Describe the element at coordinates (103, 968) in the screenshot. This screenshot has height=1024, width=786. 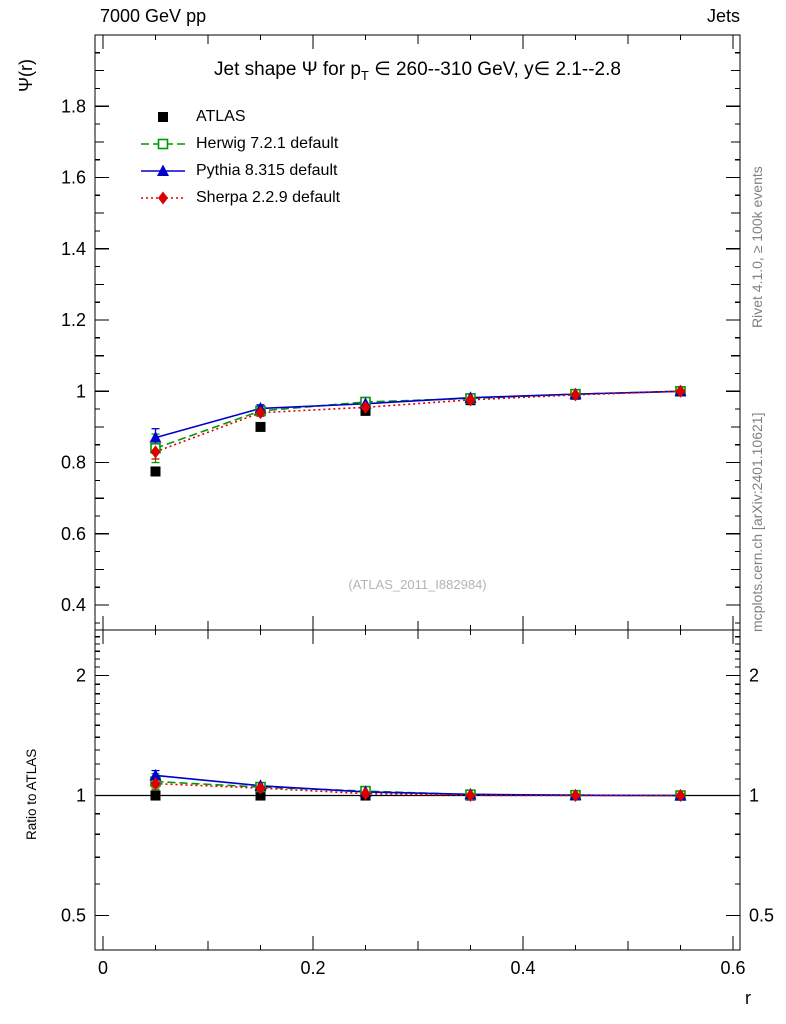
I see `svg-text: 0` at that location.